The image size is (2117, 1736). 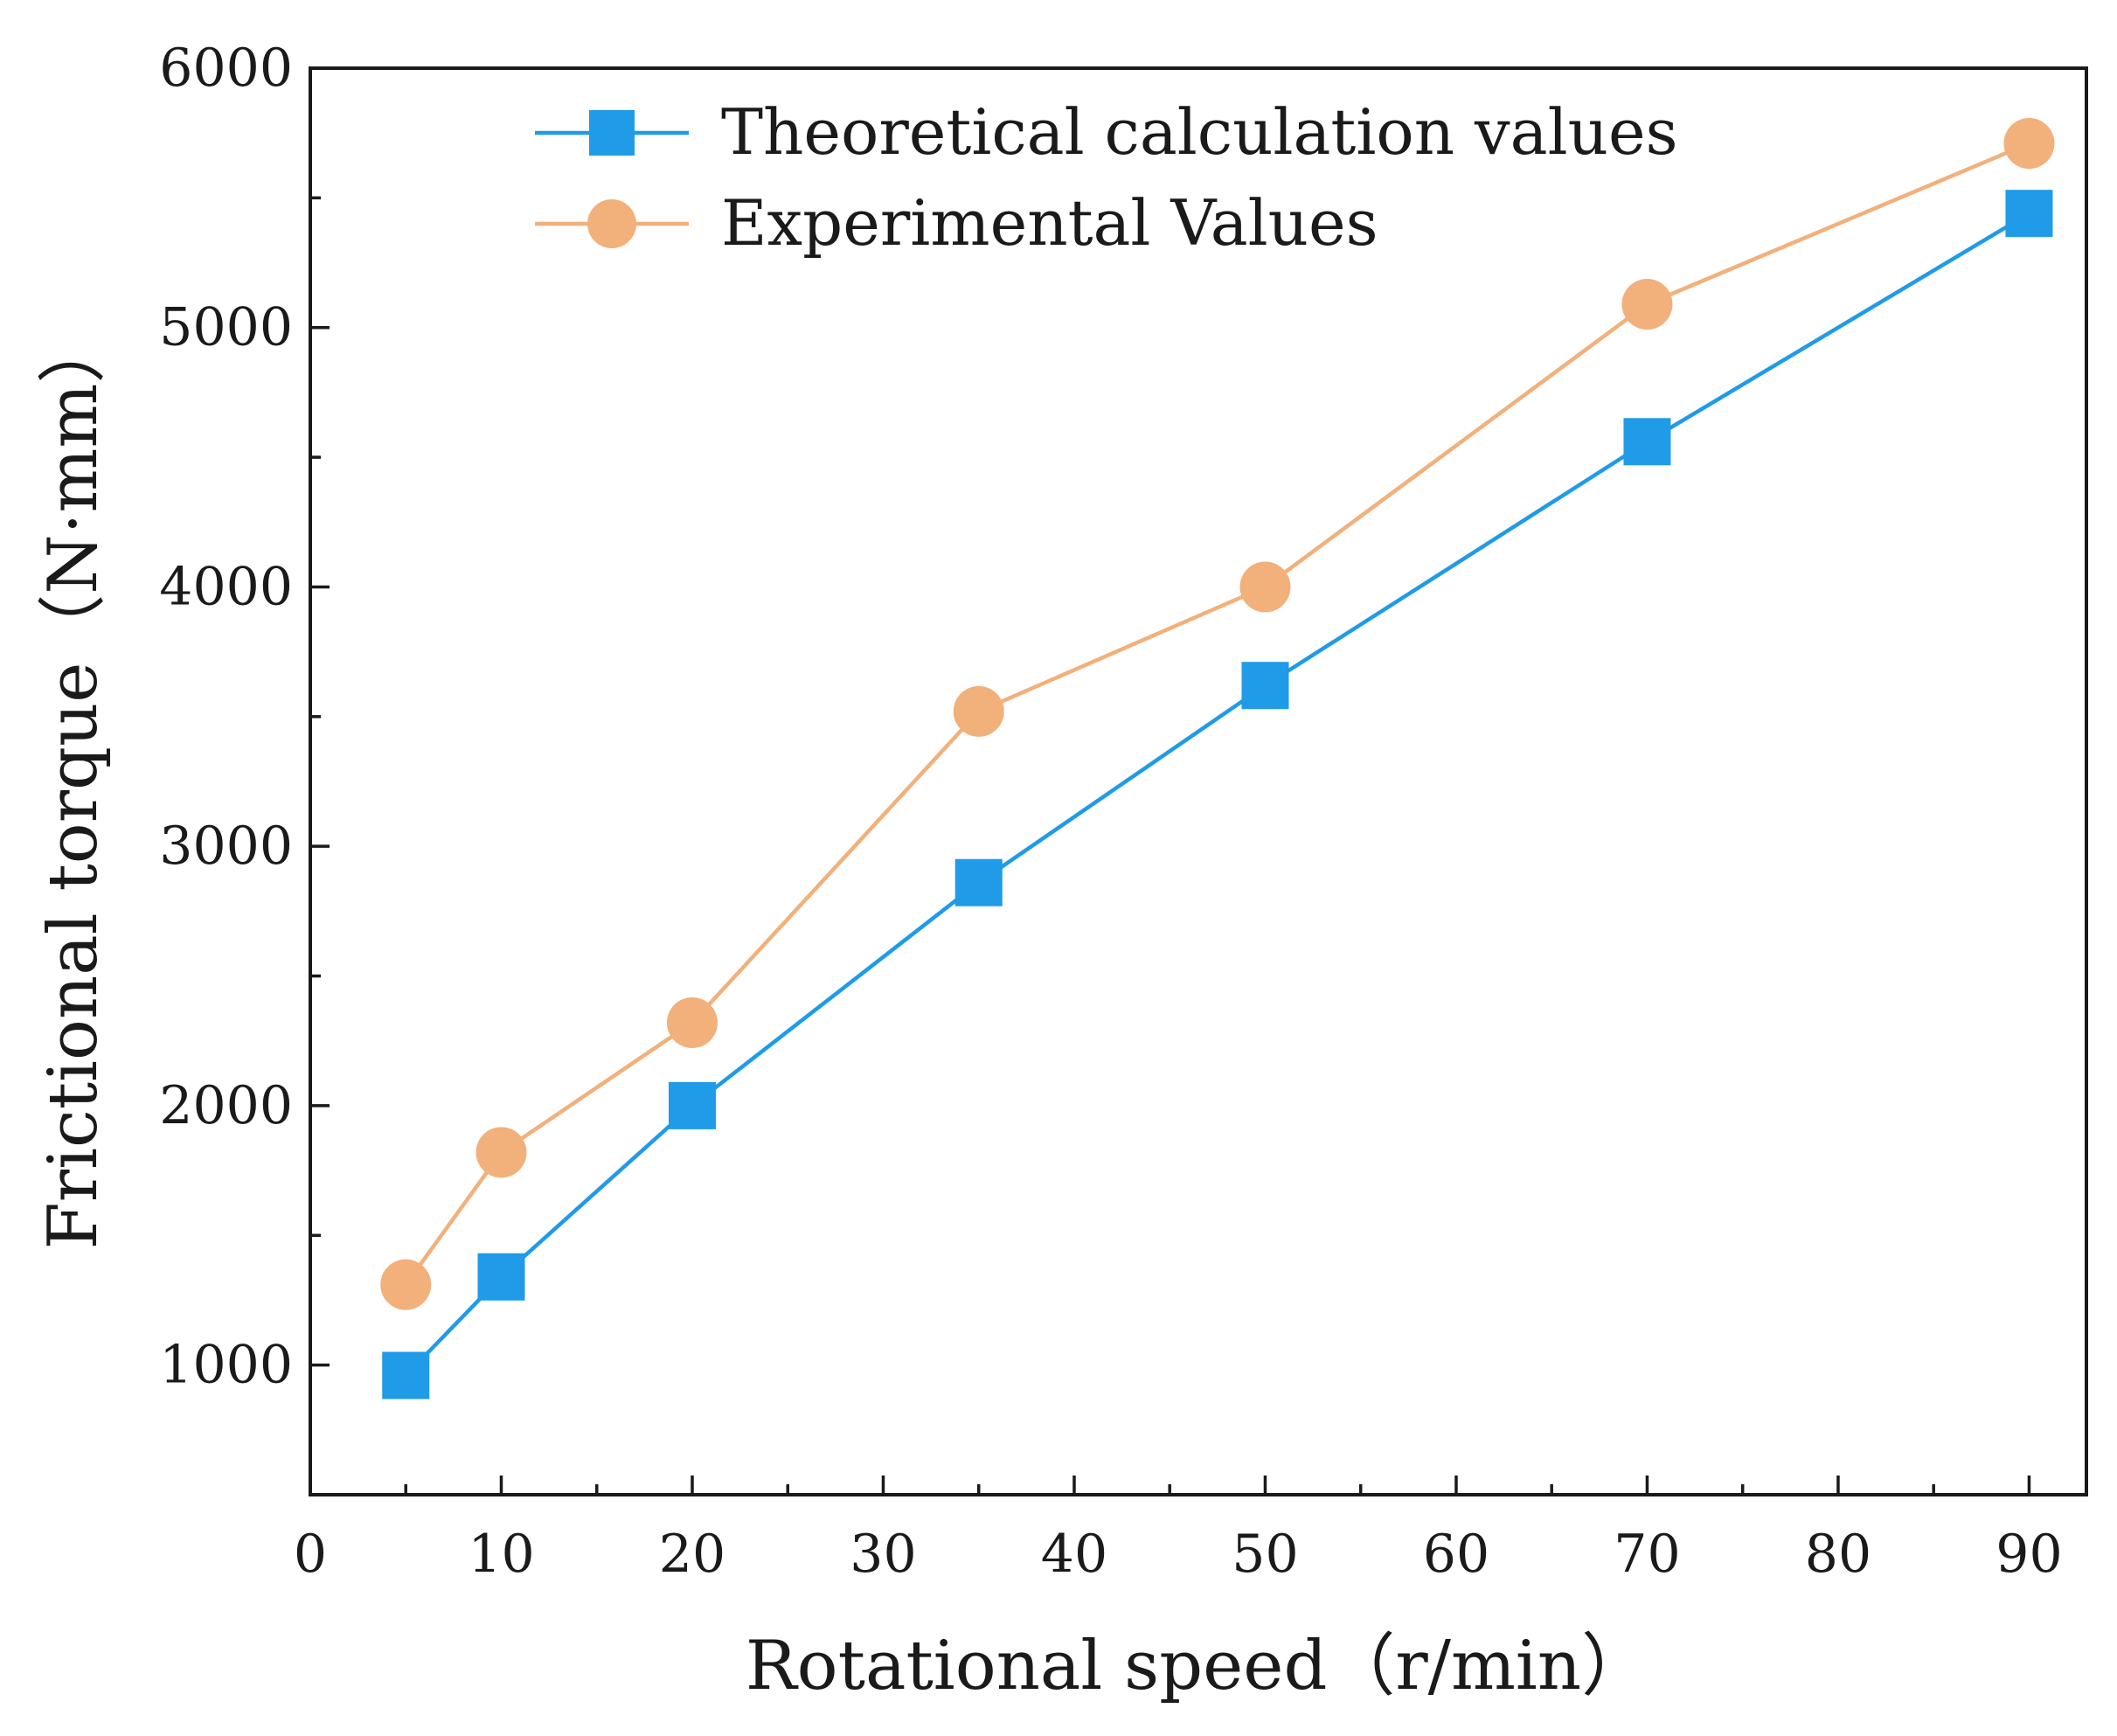 I want to click on x-tick-label: 40, so click(x=1074, y=1554).